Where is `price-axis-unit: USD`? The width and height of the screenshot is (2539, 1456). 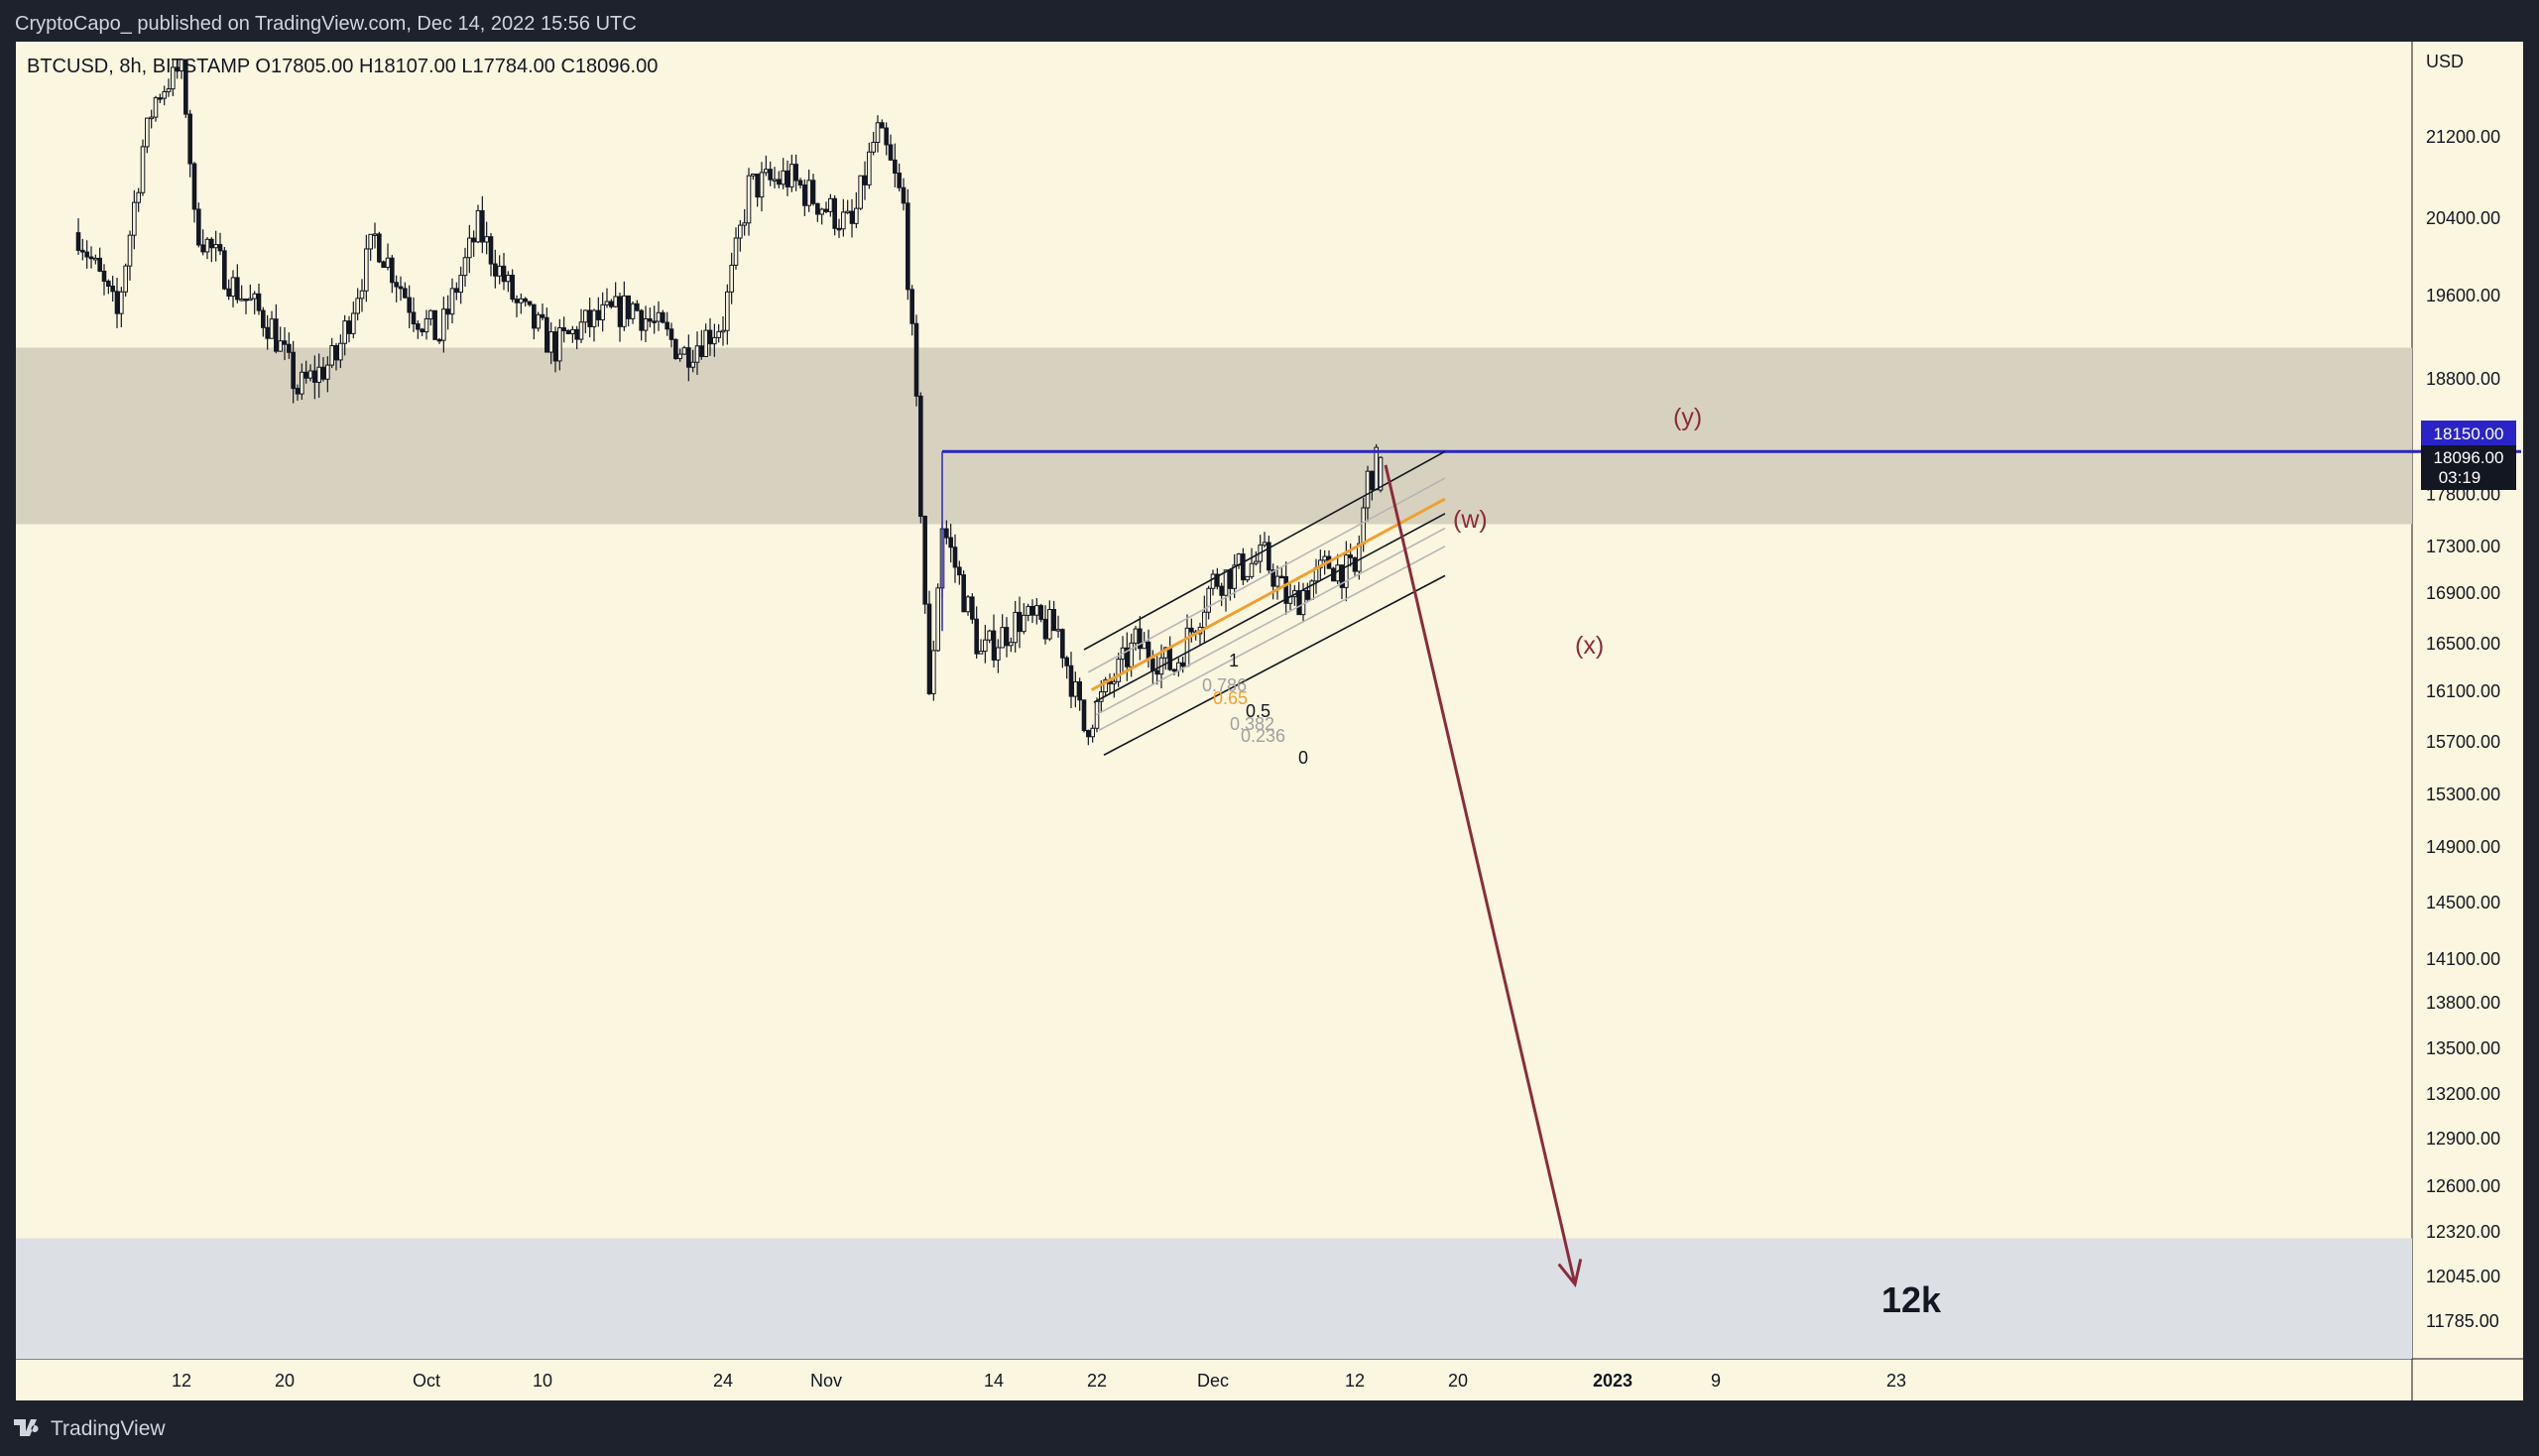
price-axis-unit: USD is located at coordinates (2445, 61).